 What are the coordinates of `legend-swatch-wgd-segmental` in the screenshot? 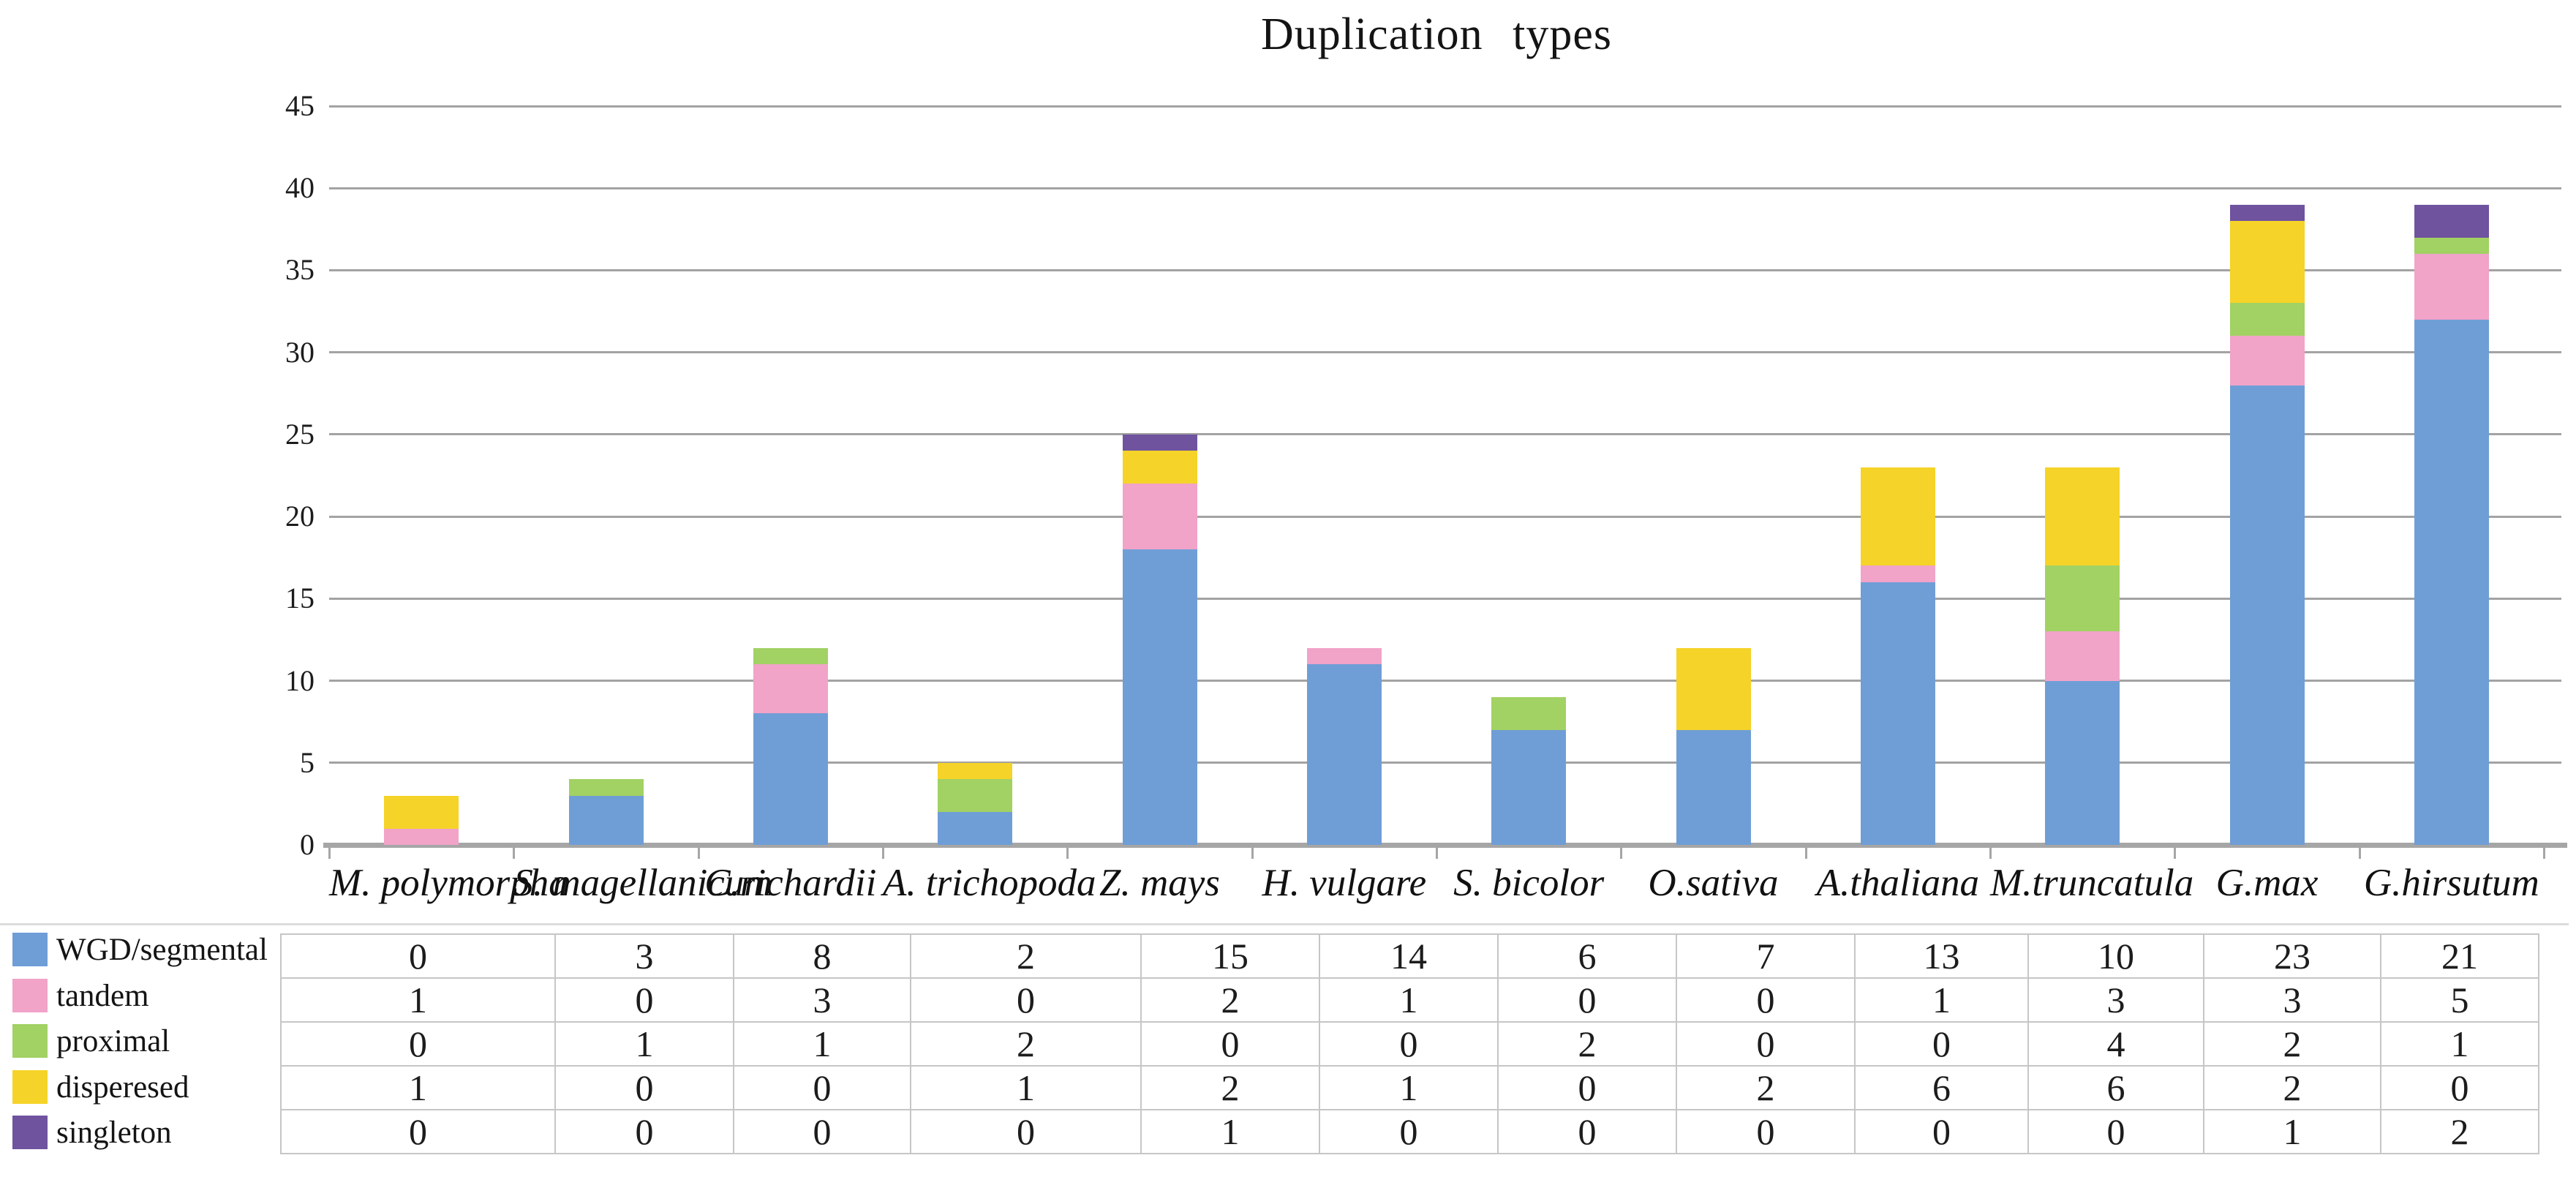 It's located at (30, 949).